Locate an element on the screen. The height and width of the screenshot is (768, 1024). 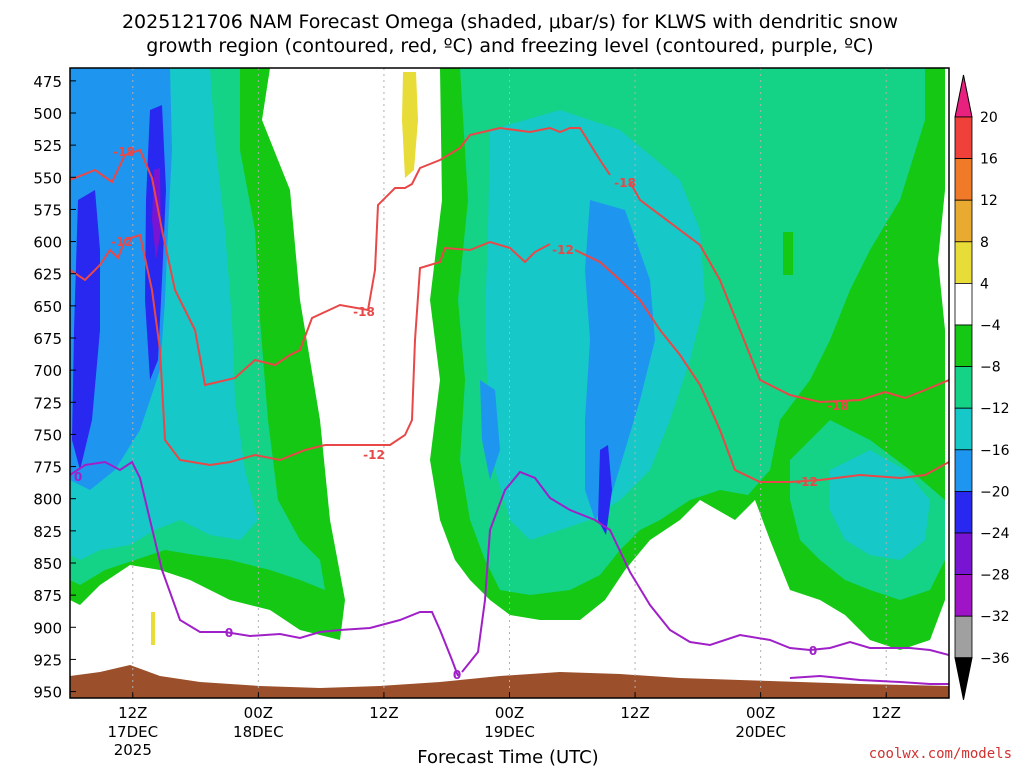
colorbar-top-triangle is located at coordinates (963, 96).